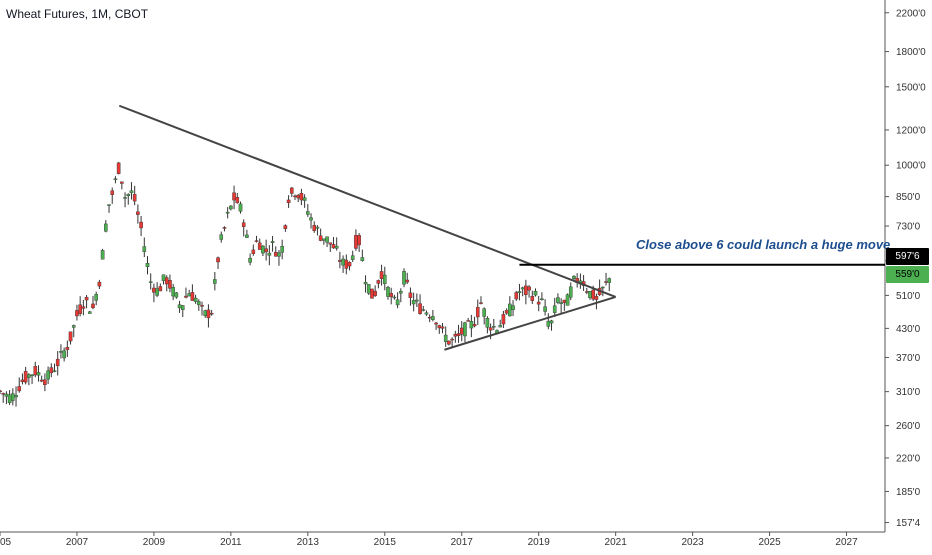  I want to click on x-tick-label: 2021, so click(616, 542).